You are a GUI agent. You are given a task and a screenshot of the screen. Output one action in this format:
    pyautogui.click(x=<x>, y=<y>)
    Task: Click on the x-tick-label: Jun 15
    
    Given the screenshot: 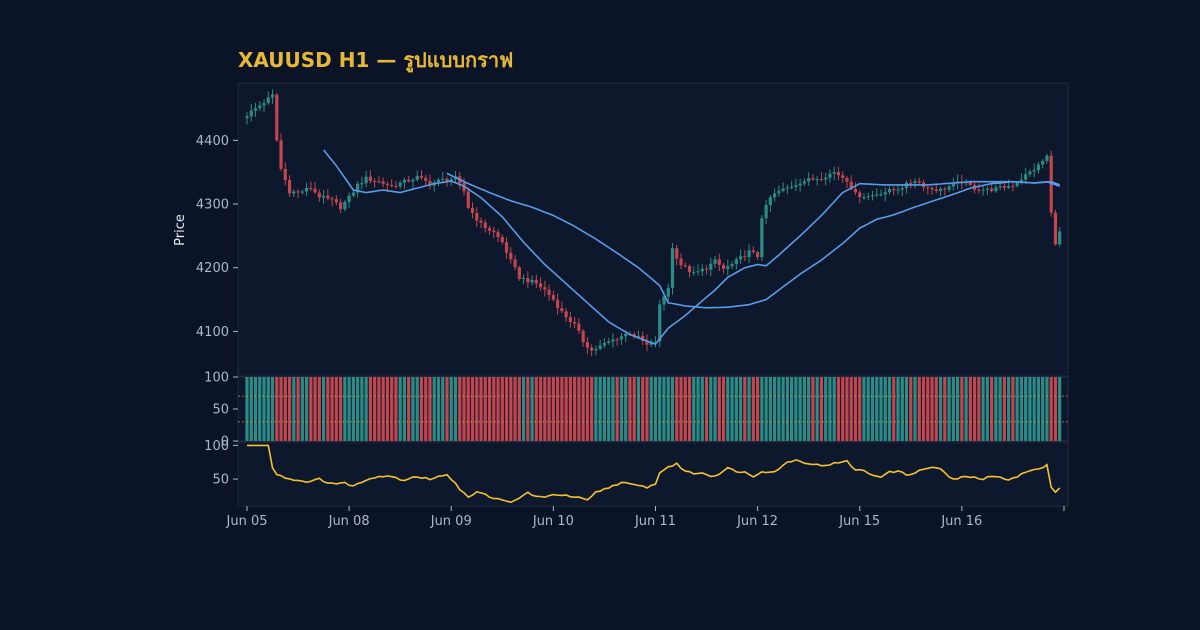 What is the action you would take?
    pyautogui.click(x=859, y=521)
    